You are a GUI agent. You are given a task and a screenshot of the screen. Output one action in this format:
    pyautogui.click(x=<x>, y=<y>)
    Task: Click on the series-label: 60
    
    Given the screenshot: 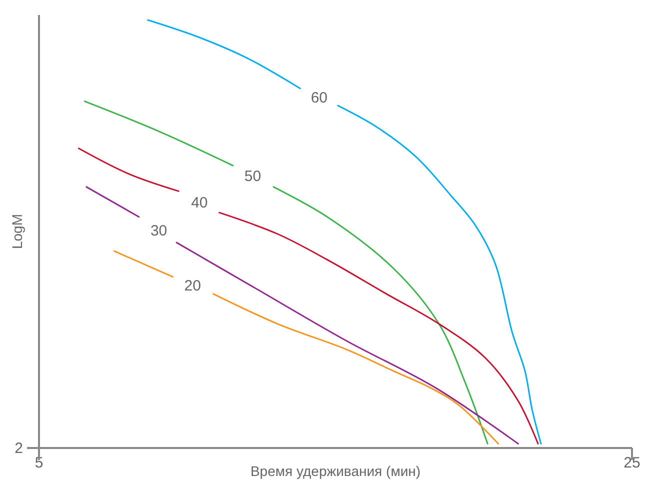 What is the action you would take?
    pyautogui.click(x=319, y=97)
    